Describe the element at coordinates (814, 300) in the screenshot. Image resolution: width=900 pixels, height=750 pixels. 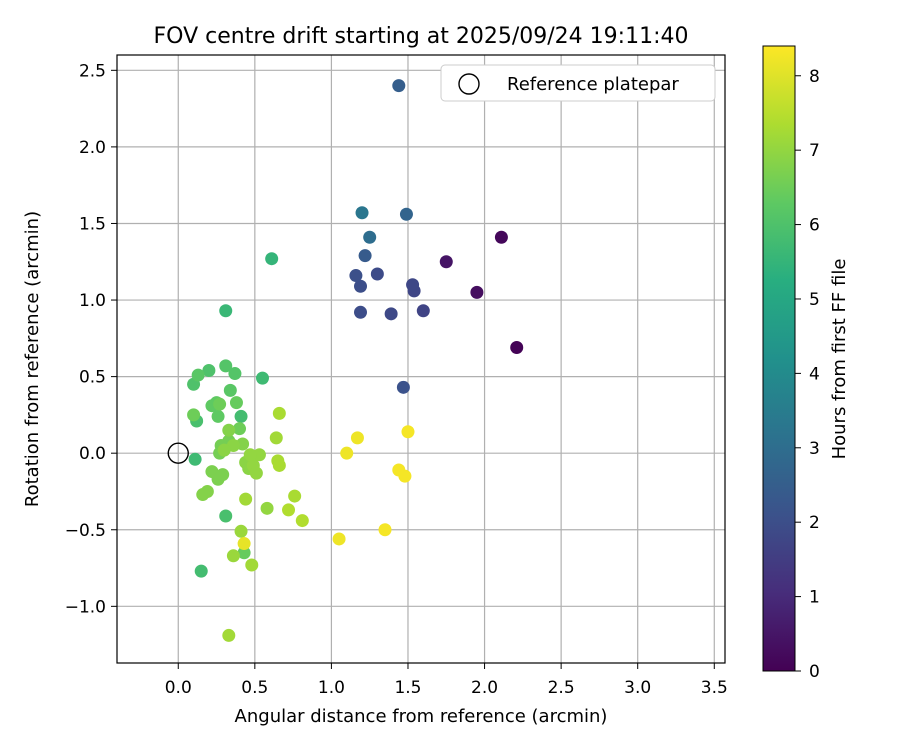
I see `colorbar-tick-label: 5` at that location.